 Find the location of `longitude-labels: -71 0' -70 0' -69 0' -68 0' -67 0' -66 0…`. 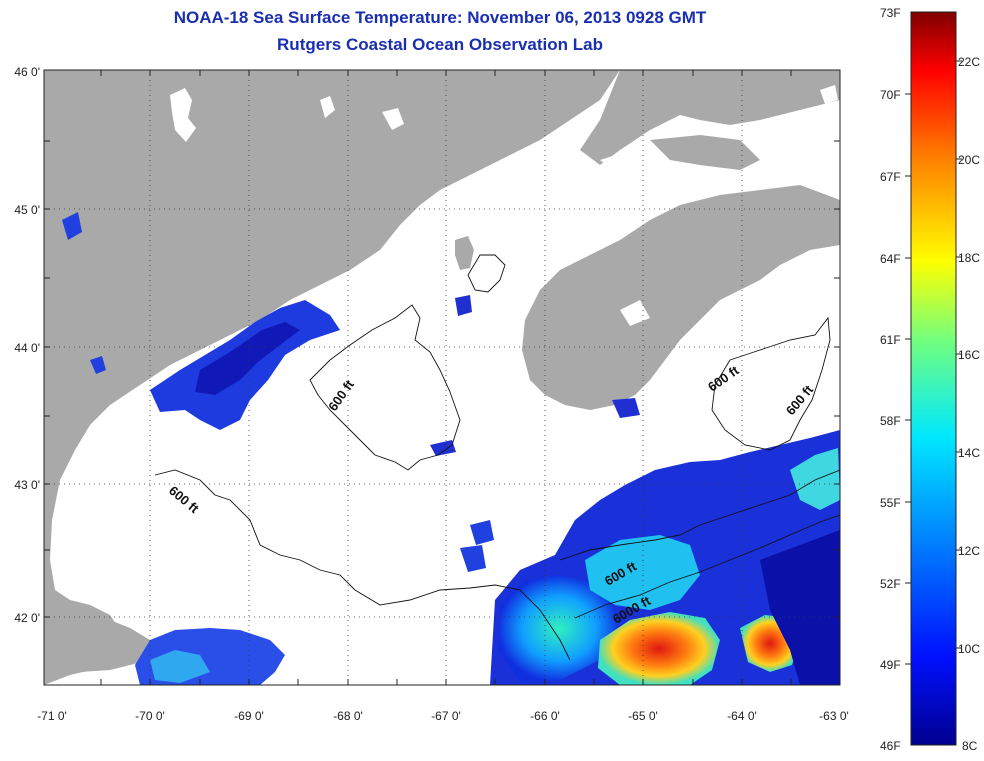

longitude-labels: -71 0' -70 0' -69 0' -68 0' -67 0' -66 0… is located at coordinates (443, 716).